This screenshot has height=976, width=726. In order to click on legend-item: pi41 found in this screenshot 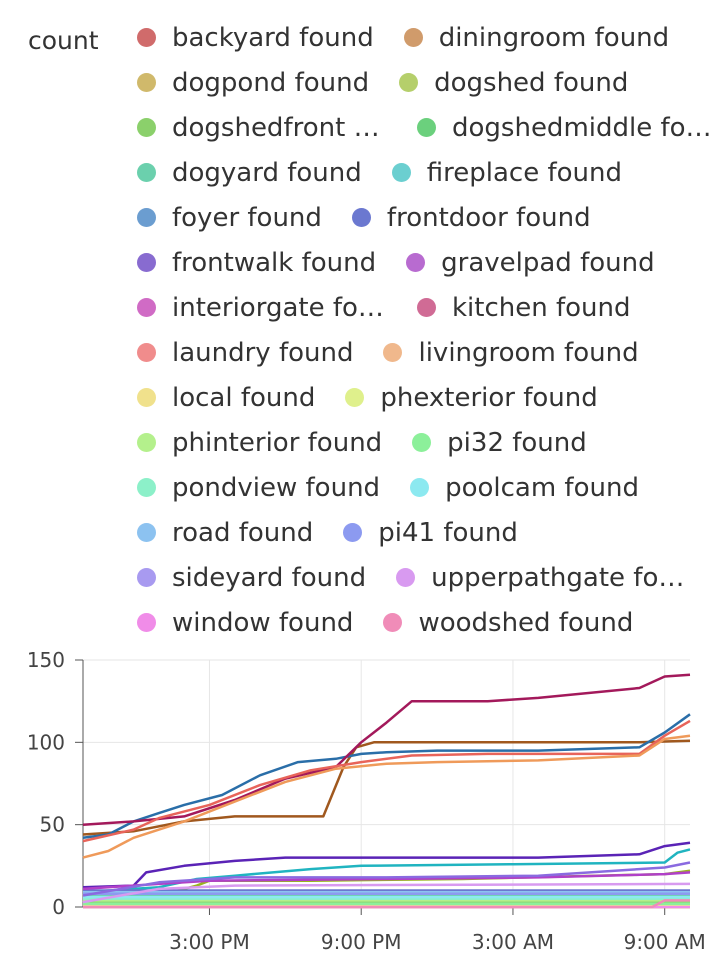, I will do `click(430, 533)`.